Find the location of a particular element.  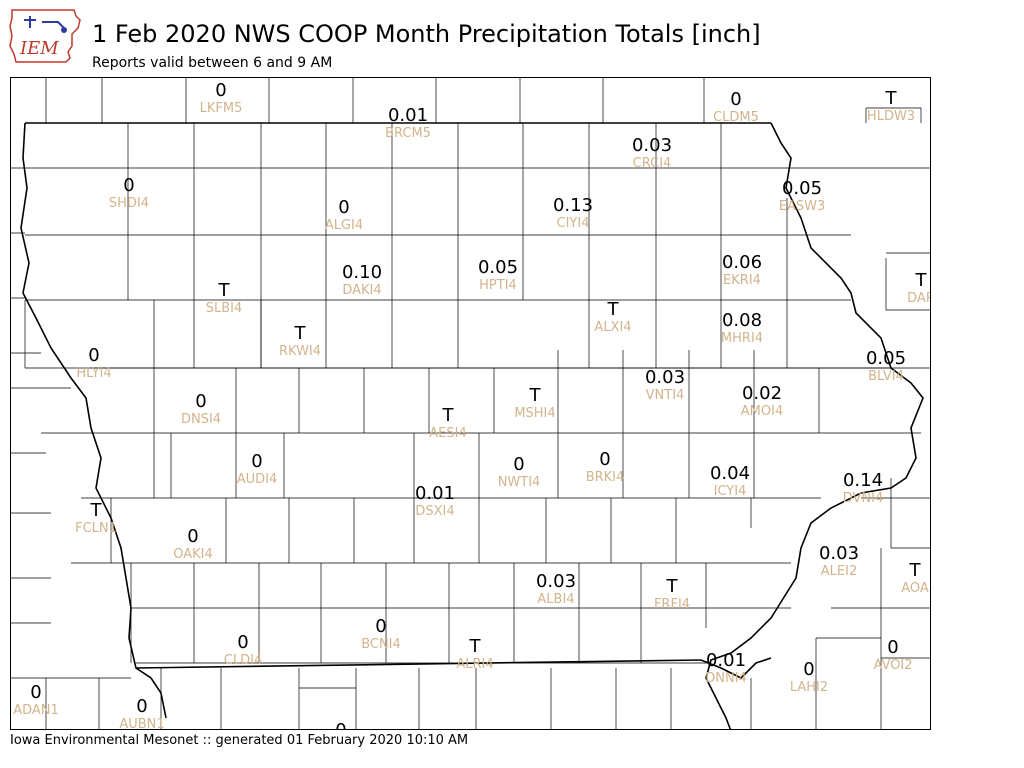

station-id-label: CRCI4 is located at coordinates (652, 163).